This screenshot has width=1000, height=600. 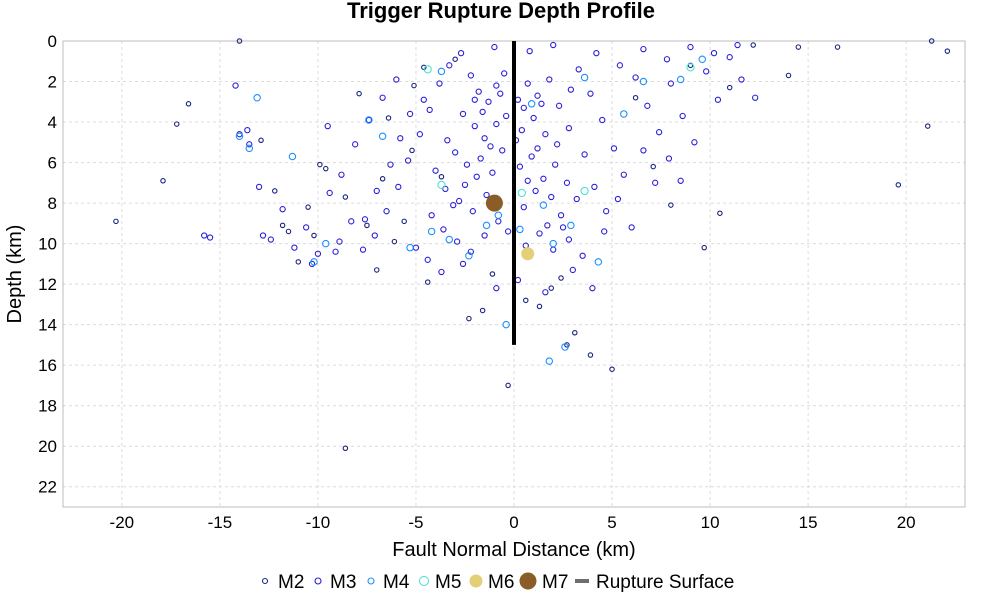 I want to click on legend-rupture-surface-label: Rupture Surface, so click(x=665, y=582).